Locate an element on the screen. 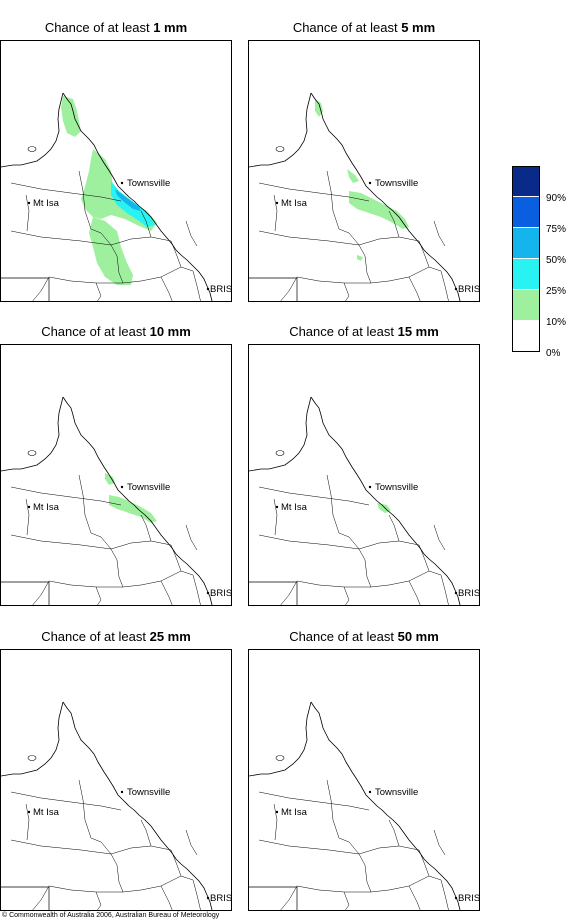 This screenshot has height=923, width=570. map-svg: Townsville Mt Isa BRIS is located at coordinates (116, 196).